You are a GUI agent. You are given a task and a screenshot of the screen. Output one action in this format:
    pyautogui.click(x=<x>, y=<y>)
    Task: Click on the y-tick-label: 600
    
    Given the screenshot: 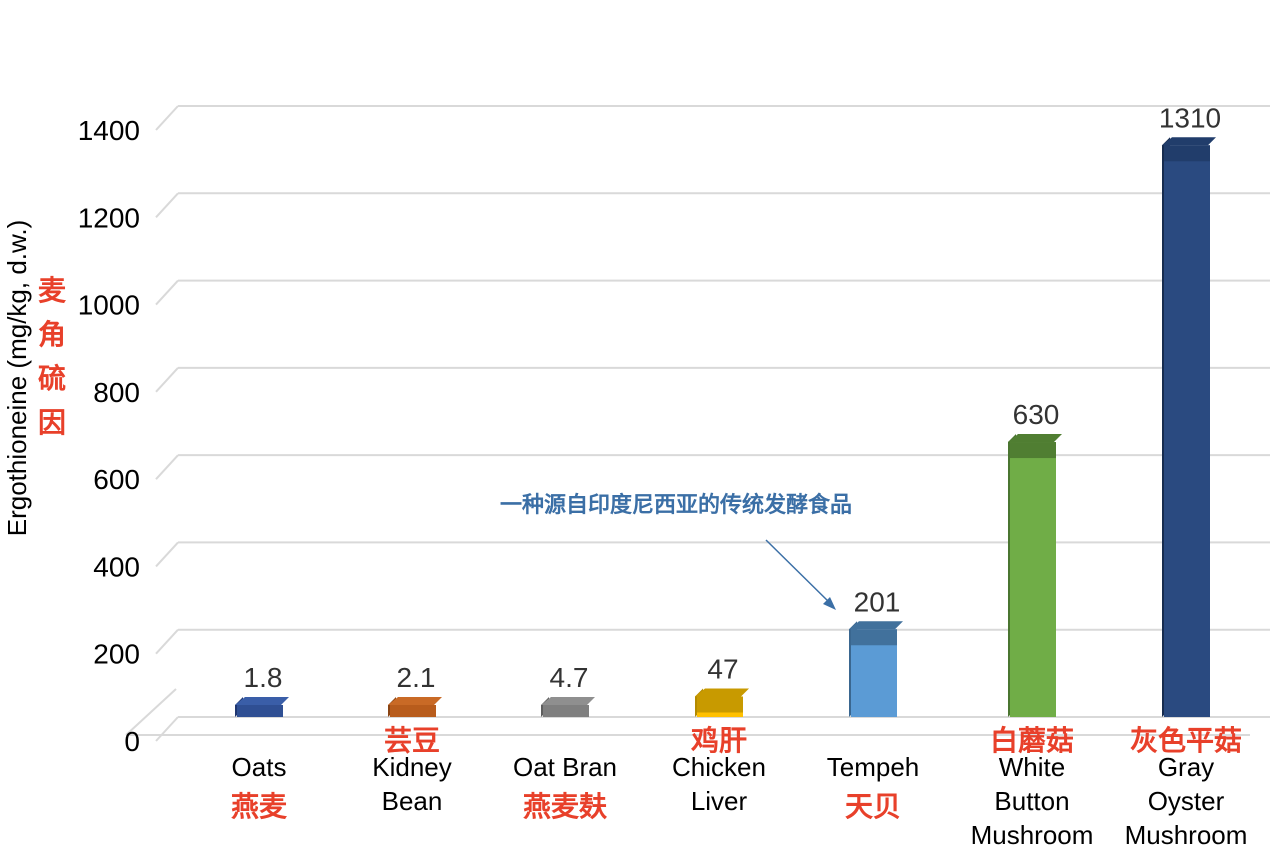 What is the action you would take?
    pyautogui.click(x=116, y=479)
    